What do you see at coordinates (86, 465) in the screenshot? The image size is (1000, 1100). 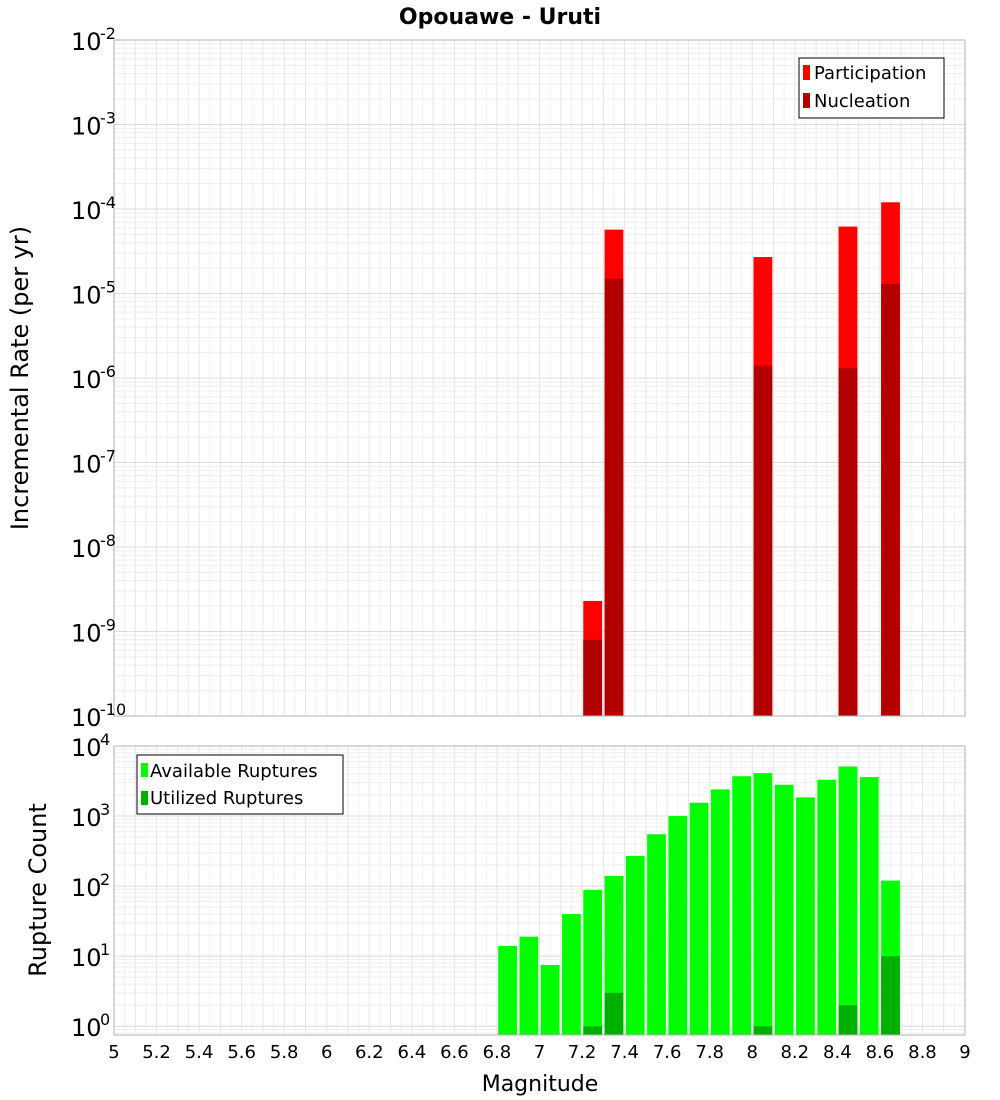 I see `top-y-tick-base-3: 10` at bounding box center [86, 465].